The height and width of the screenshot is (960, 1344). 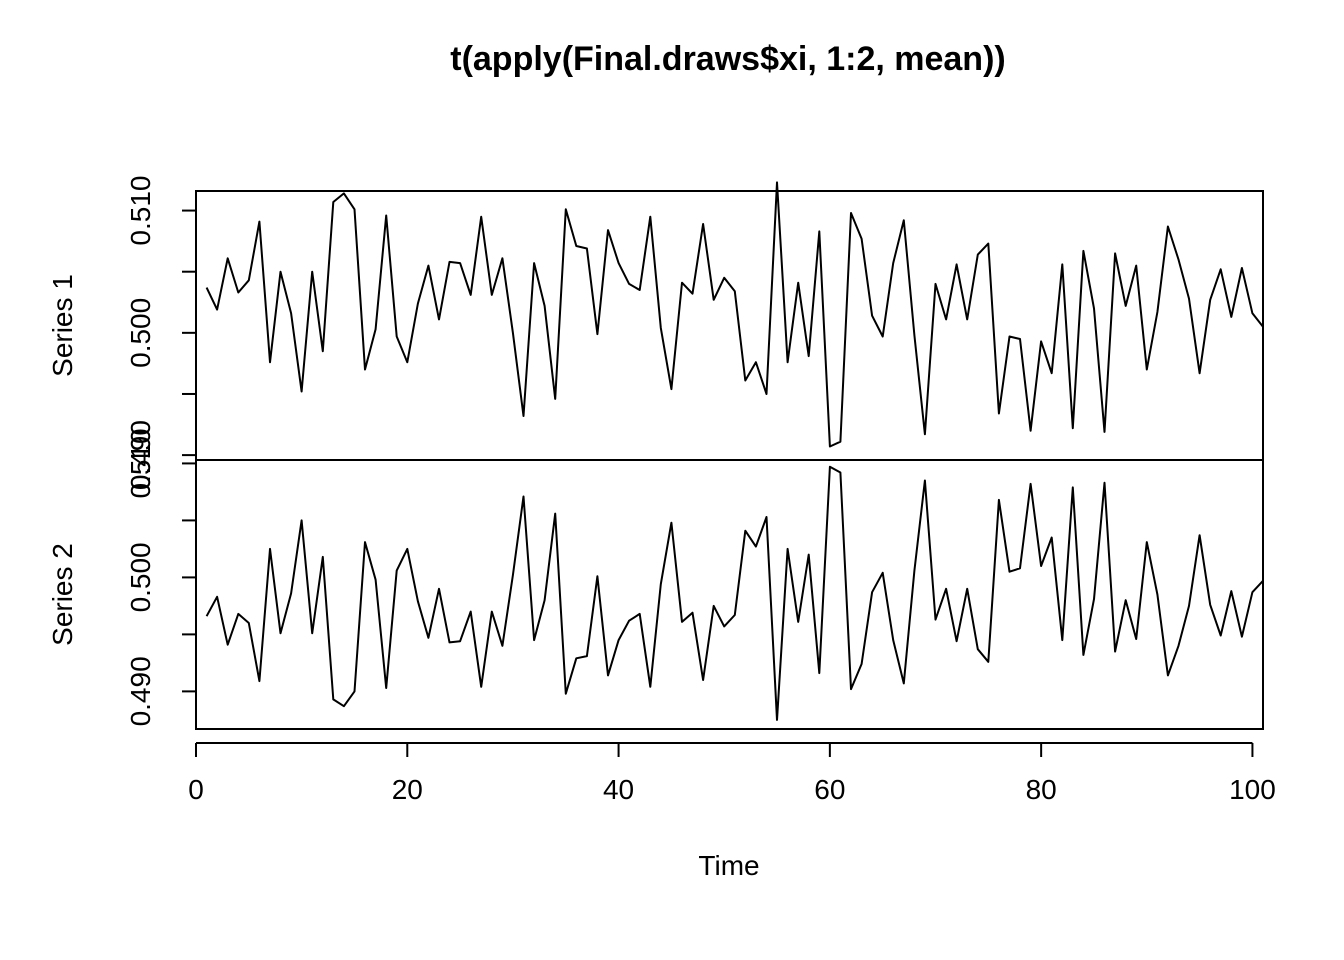 What do you see at coordinates (728, 865) in the screenshot?
I see `x-axis-label: Time` at bounding box center [728, 865].